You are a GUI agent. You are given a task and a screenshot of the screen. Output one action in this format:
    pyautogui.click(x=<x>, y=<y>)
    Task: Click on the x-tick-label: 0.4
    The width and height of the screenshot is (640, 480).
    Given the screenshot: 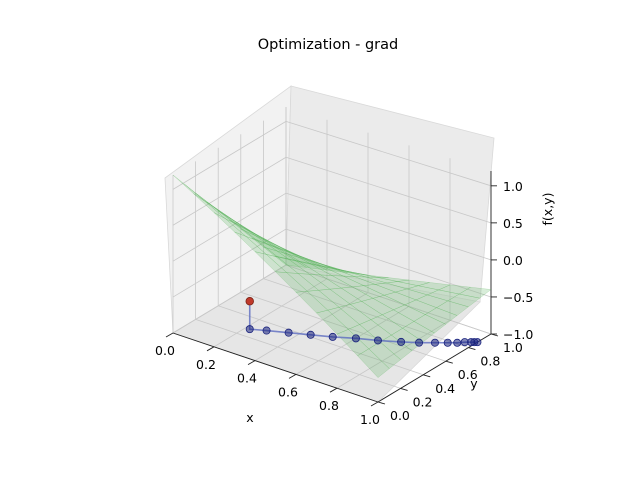 What is the action you would take?
    pyautogui.click(x=247, y=378)
    